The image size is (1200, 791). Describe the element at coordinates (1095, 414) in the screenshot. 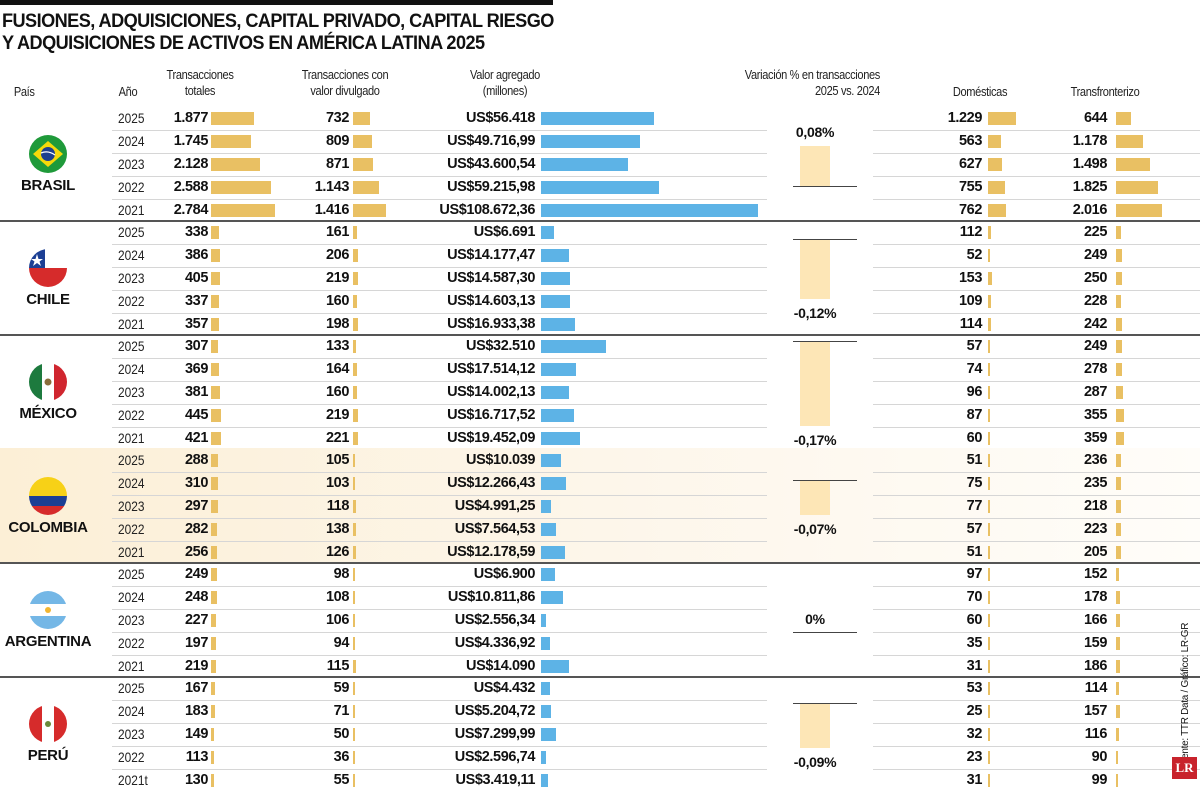

I see `cross-value: 355` at that location.